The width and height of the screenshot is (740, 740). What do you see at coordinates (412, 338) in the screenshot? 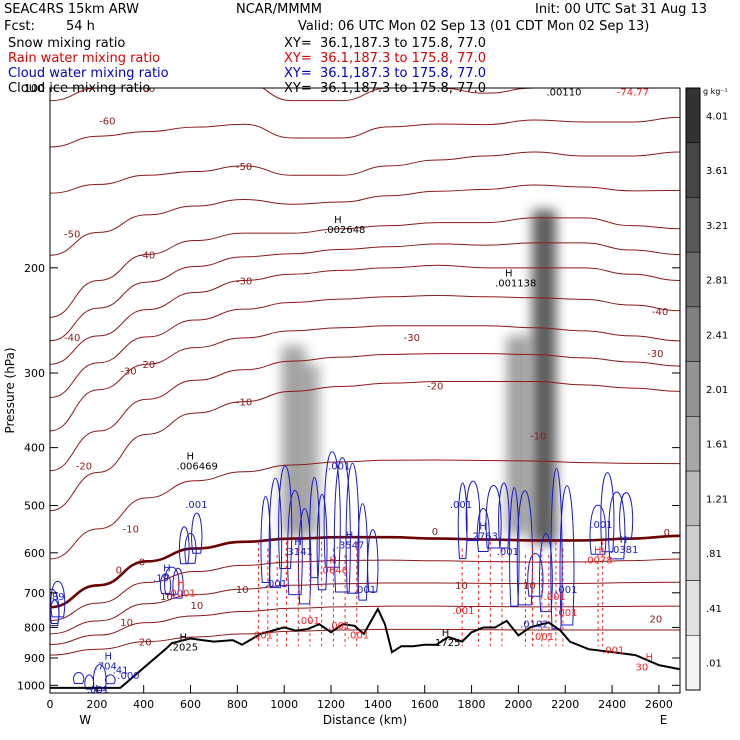
I see `temperature-label-extra-6: -30` at bounding box center [412, 338].